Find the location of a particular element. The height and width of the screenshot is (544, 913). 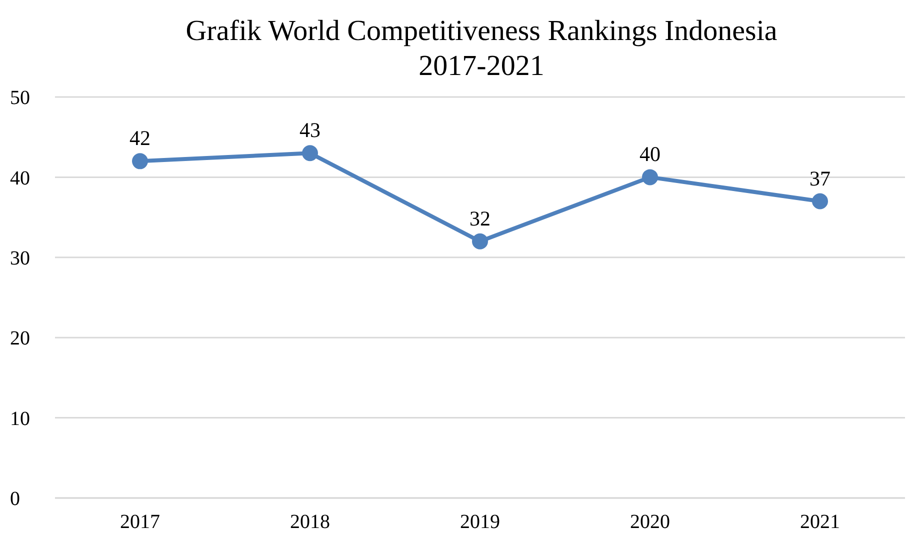

y-tick-label: 30 is located at coordinates (20, 259).